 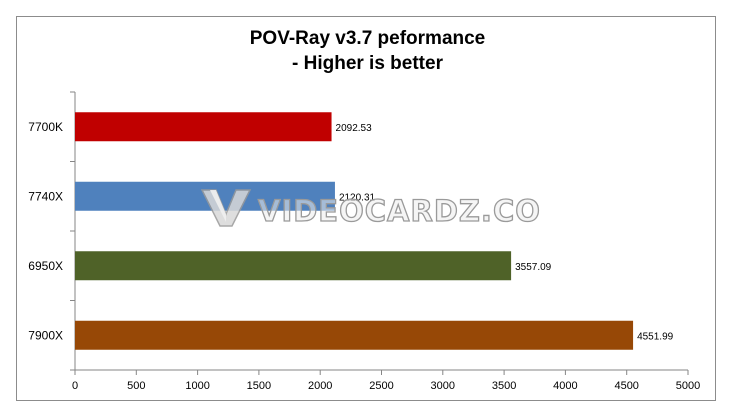 What do you see at coordinates (293, 266) in the screenshot?
I see `bar-6950x` at bounding box center [293, 266].